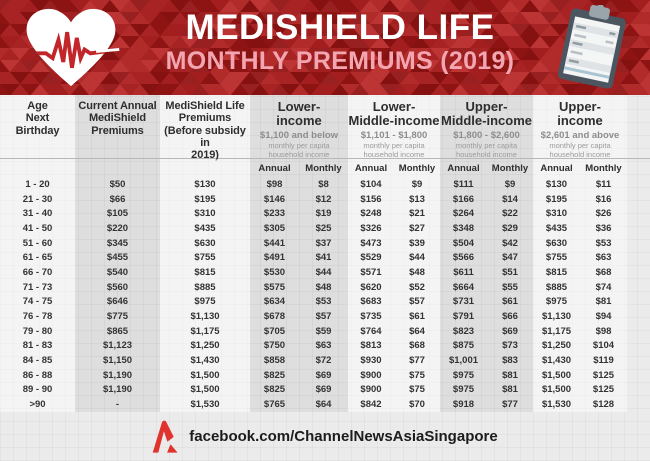  What do you see at coordinates (371, 228) in the screenshot?
I see `value-cell: $326` at bounding box center [371, 228].